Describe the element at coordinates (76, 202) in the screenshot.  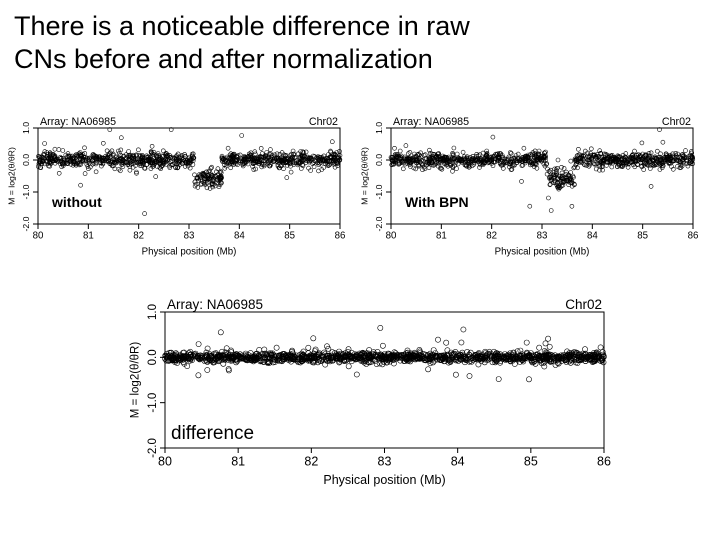
I see `chart-annotation: without` at that location.